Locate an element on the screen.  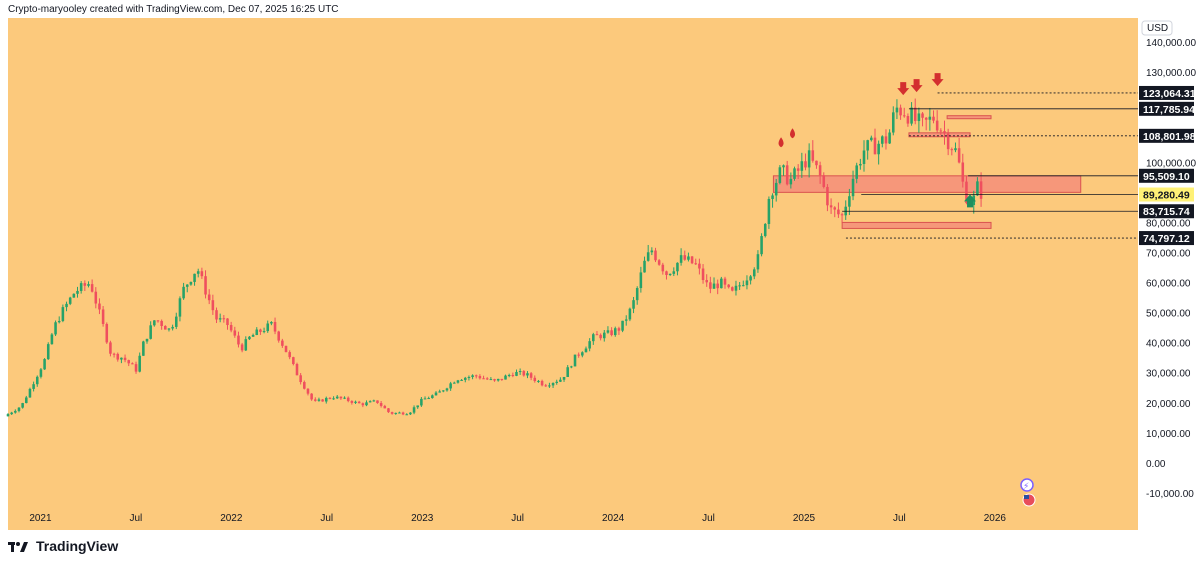
x-tick-label: 2021 is located at coordinates (40, 518).